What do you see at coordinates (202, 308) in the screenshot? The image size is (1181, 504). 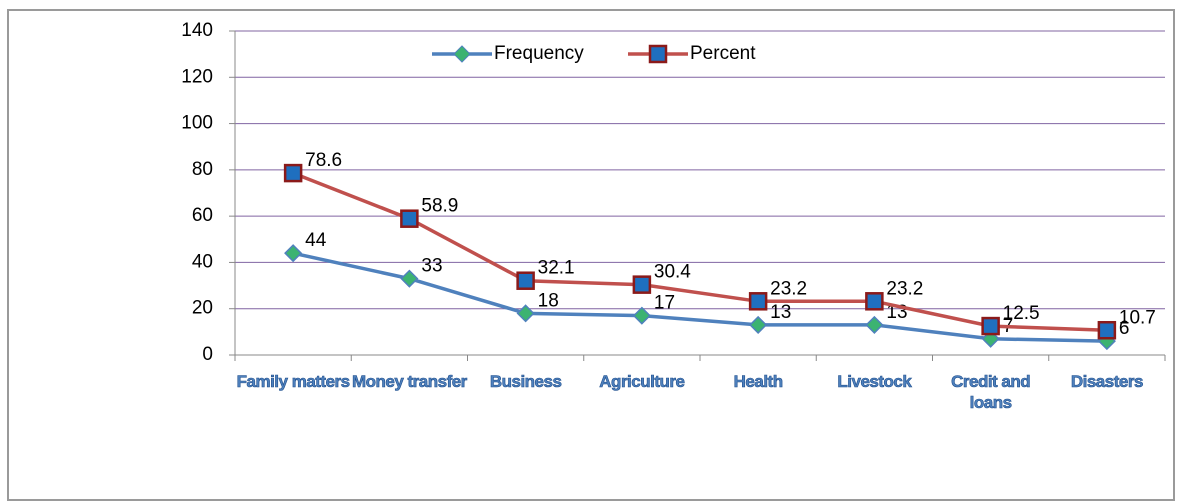 I see `y-tick-label: 20` at bounding box center [202, 308].